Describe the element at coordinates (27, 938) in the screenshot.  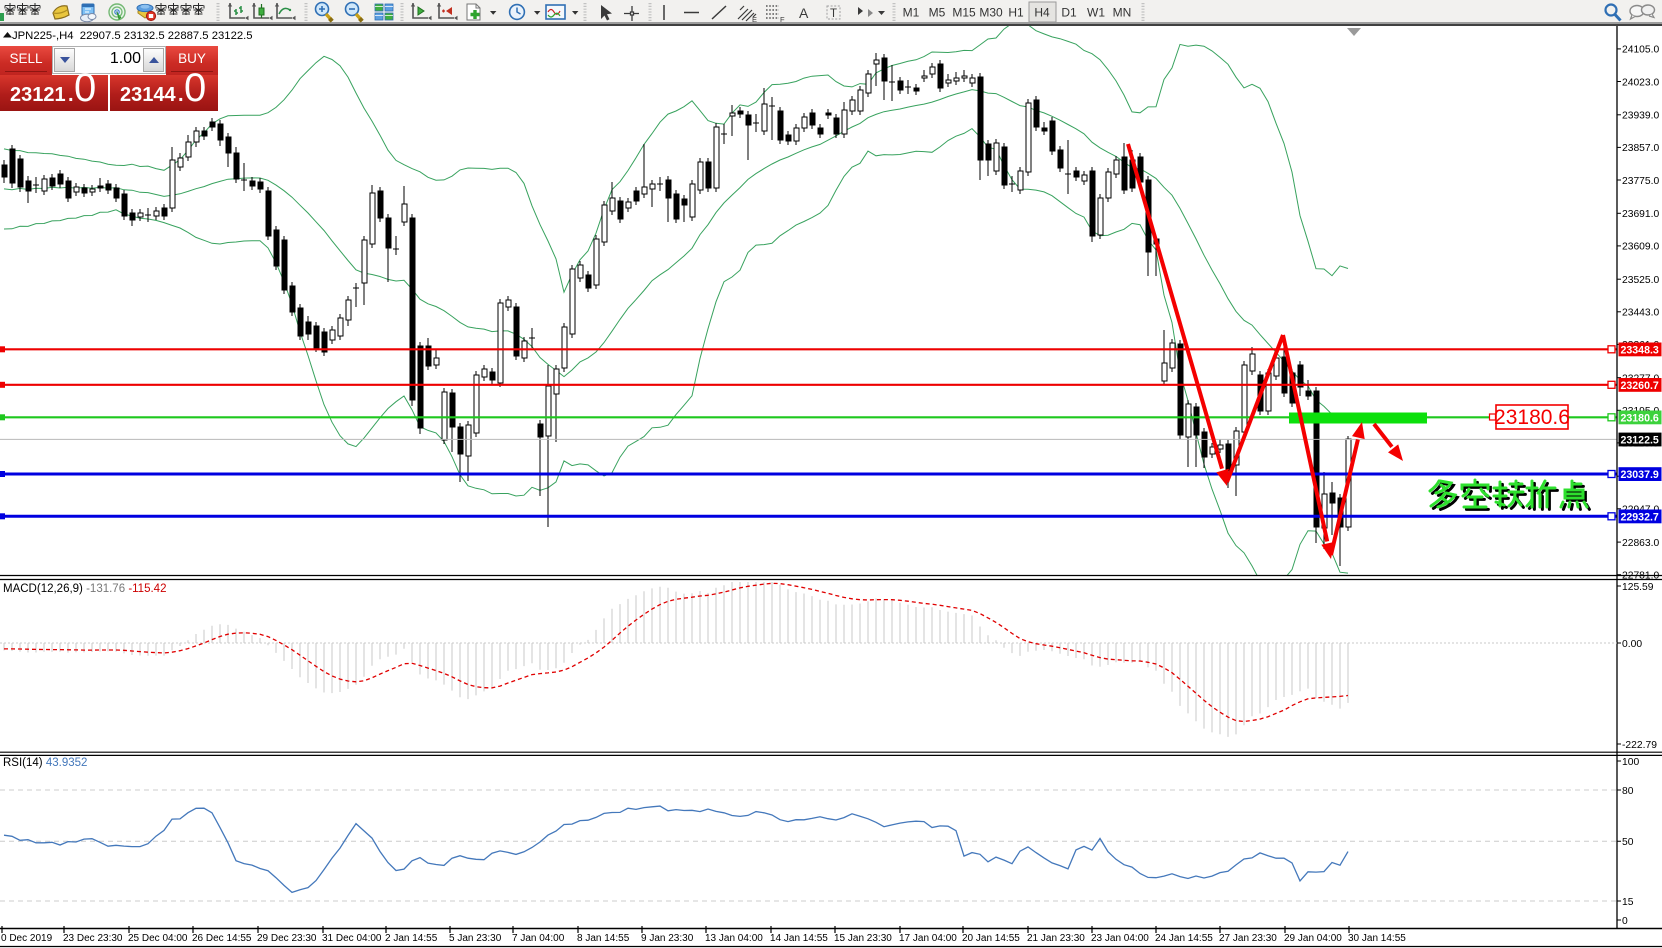
I see `svg-text: 0 Dec 2019` at that location.